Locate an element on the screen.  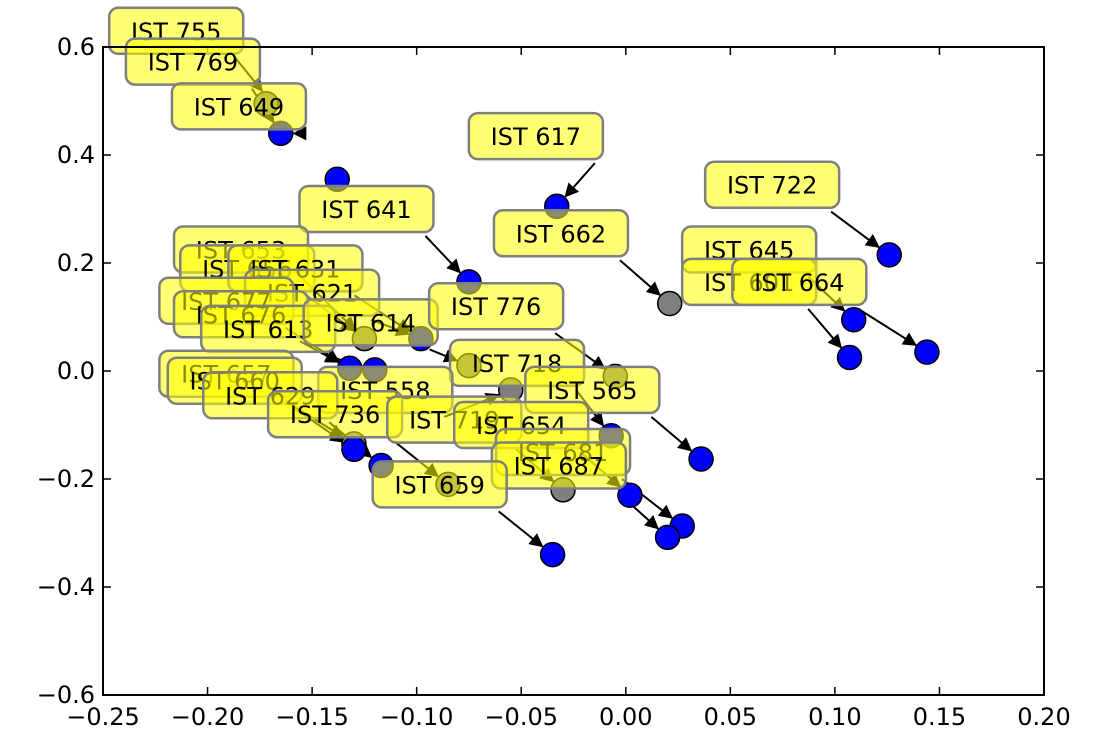
y-tick-label: −0.6 is located at coordinates (66, 695).